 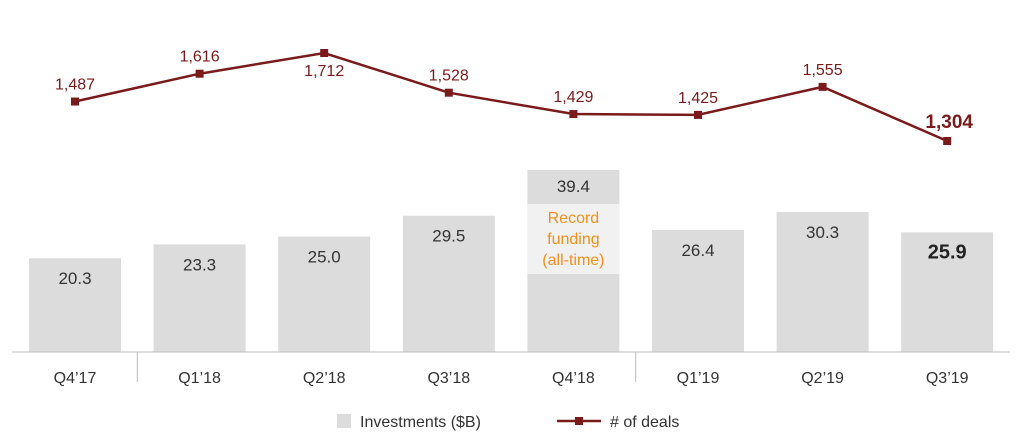 What do you see at coordinates (822, 232) in the screenshot?
I see `bar-value-label: 30.3` at bounding box center [822, 232].